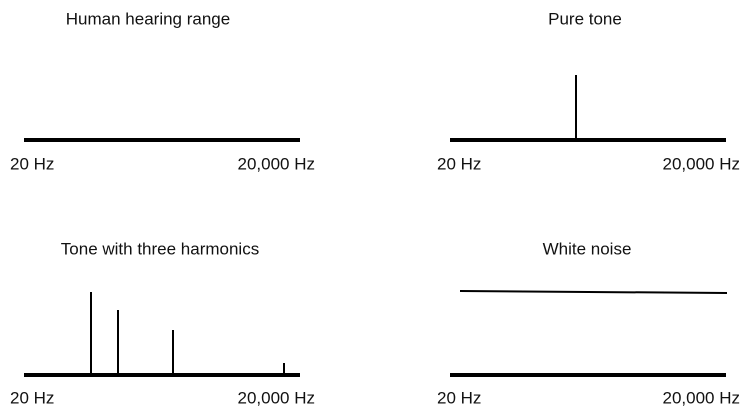 This screenshot has width=741, height=412. What do you see at coordinates (587, 248) in the screenshot?
I see `panel-title: White noise` at bounding box center [587, 248].